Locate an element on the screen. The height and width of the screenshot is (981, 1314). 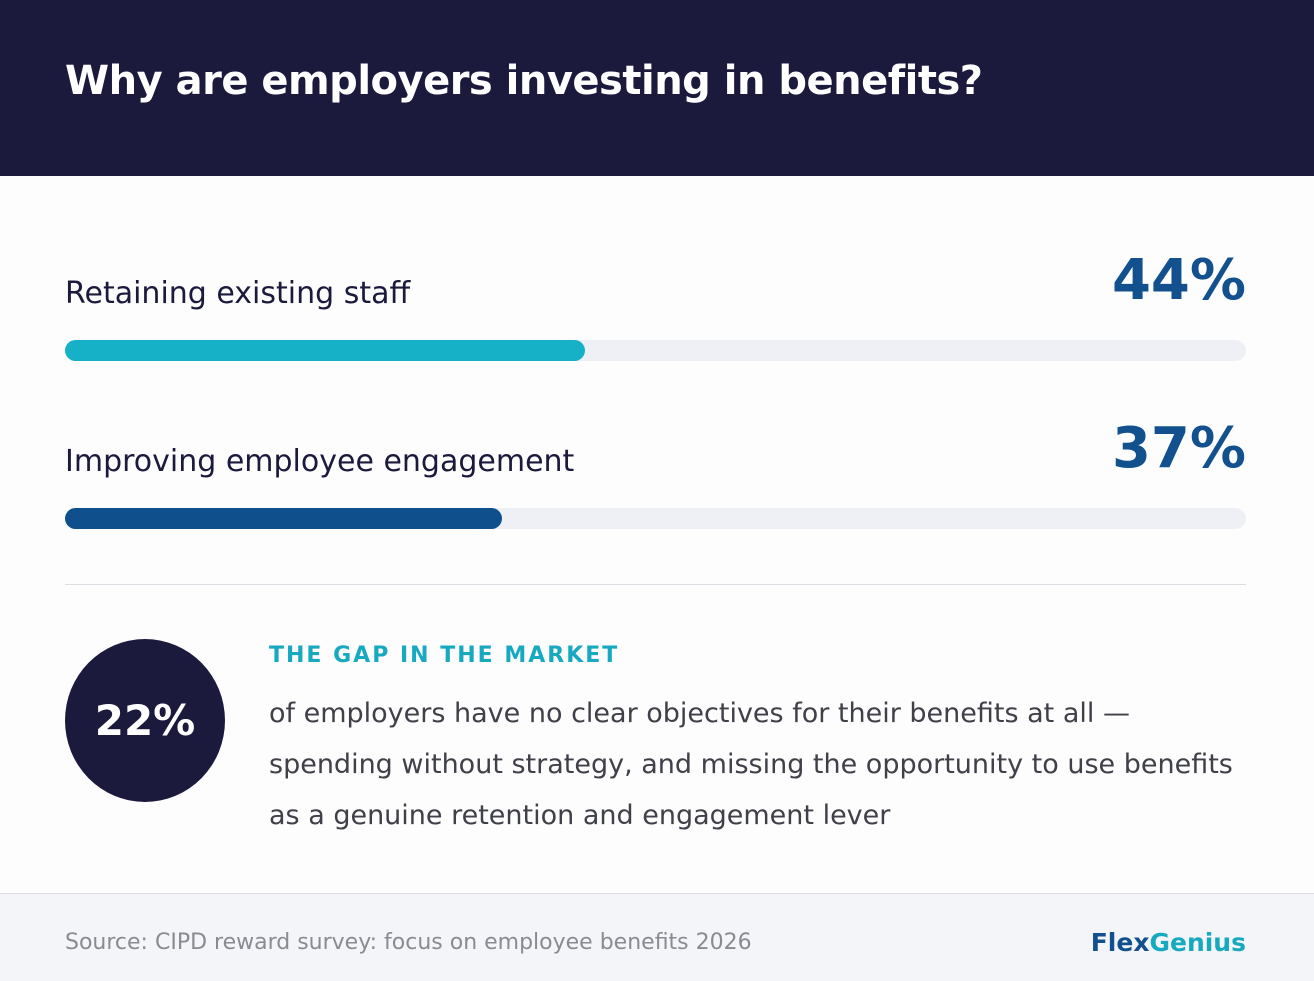
bar-row: Improving employee engagement 37% is located at coordinates (655, 476).